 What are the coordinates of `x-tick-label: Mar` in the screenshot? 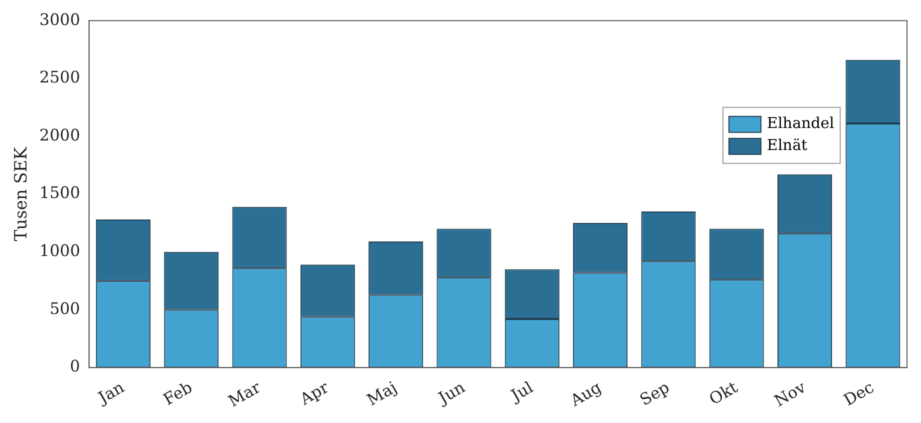 It's located at (244, 394).